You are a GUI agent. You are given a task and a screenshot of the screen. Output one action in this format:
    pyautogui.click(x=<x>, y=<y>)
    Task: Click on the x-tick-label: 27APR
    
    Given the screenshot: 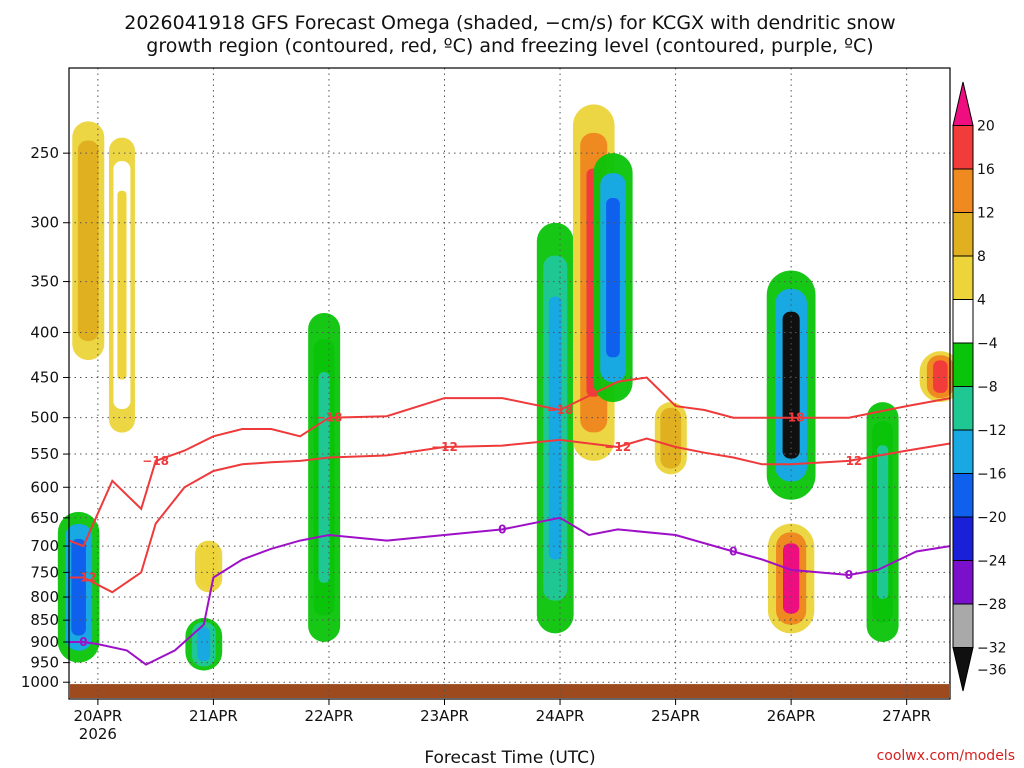 What is the action you would take?
    pyautogui.click(x=906, y=716)
    